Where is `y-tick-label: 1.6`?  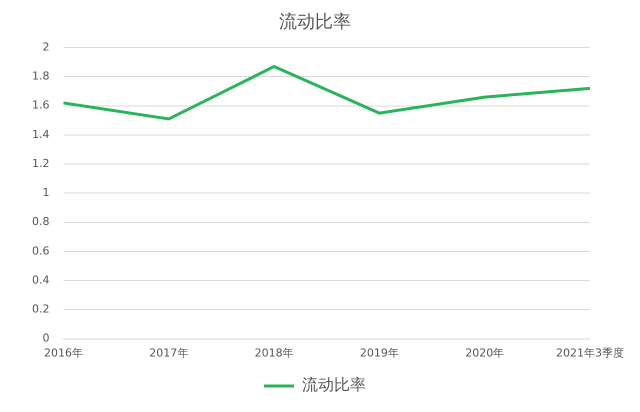
y-tick-label: 1.6 is located at coordinates (41, 105).